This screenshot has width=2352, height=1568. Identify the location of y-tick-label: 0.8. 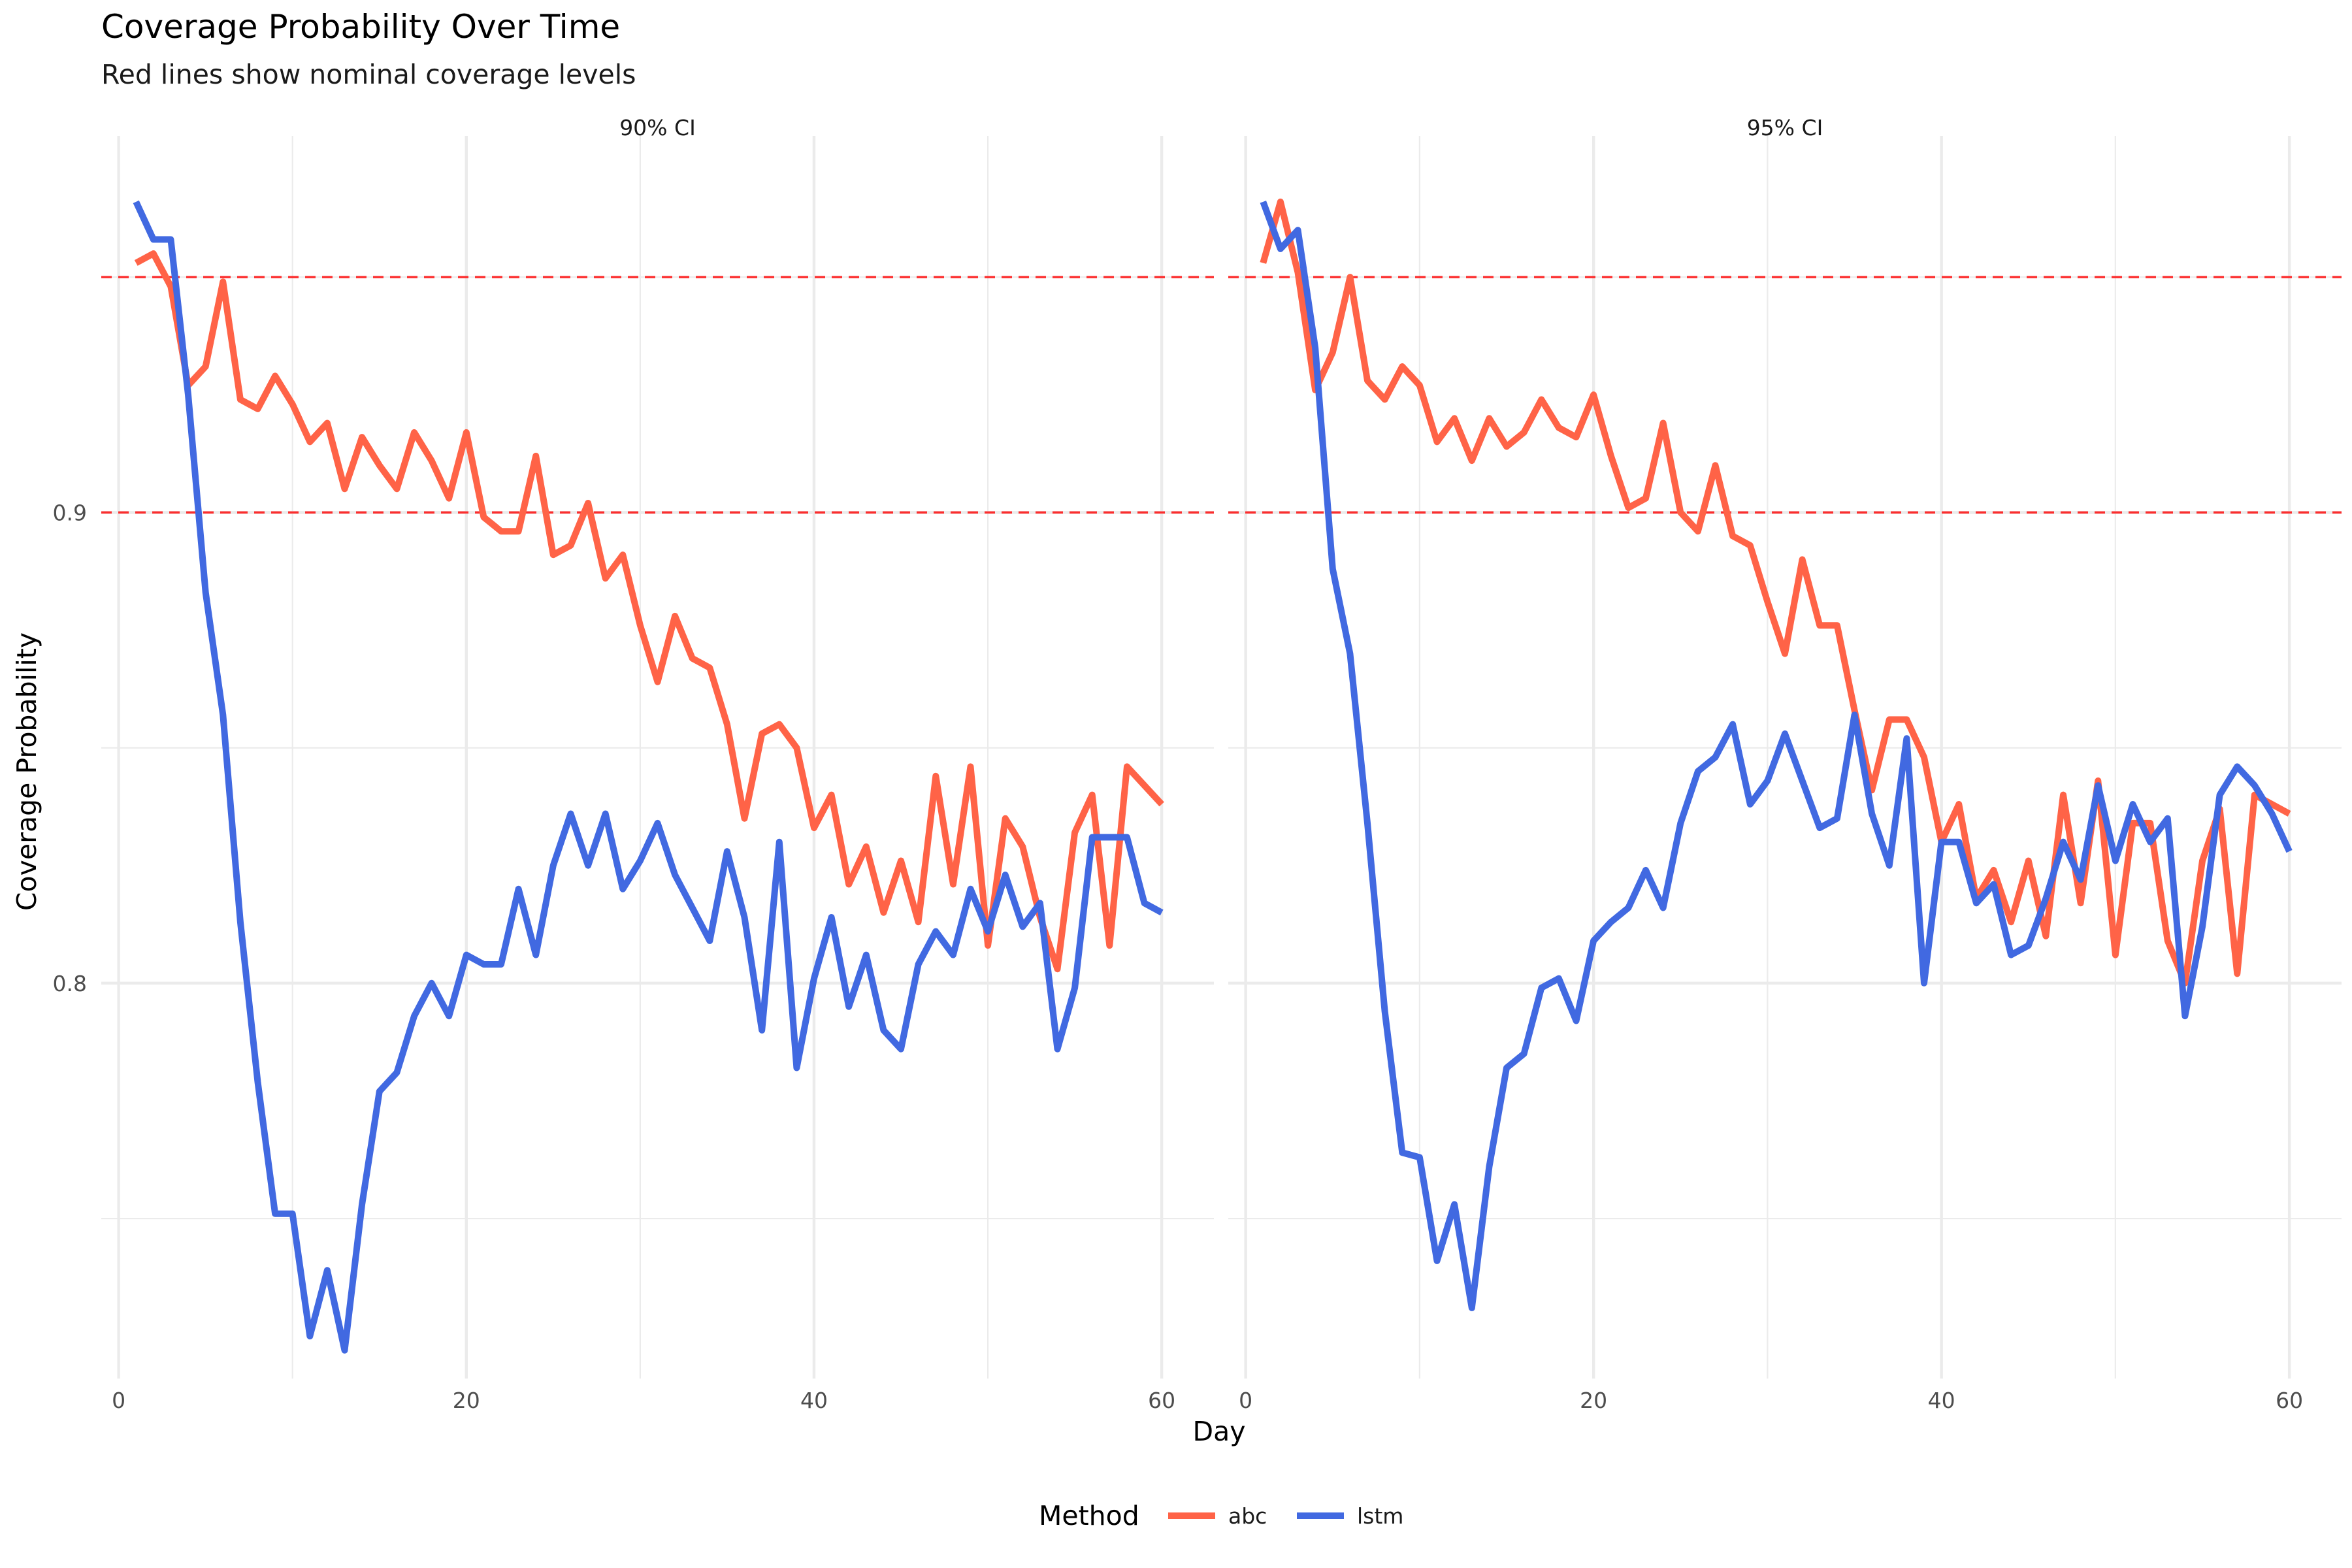
(70, 983).